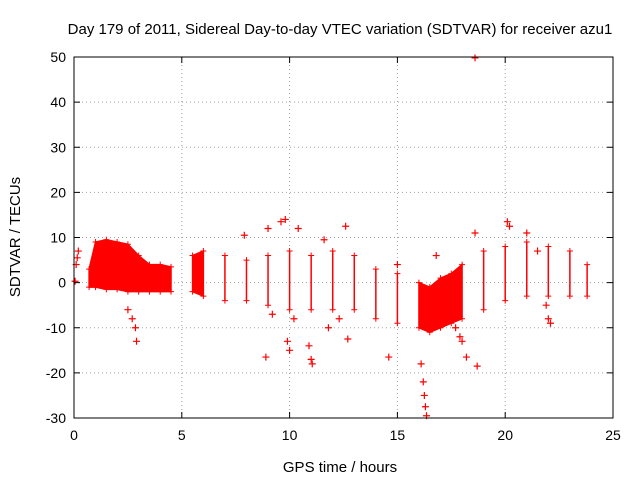  I want to click on y-axis-label: SDTVAR / TECUs, so click(15, 237).